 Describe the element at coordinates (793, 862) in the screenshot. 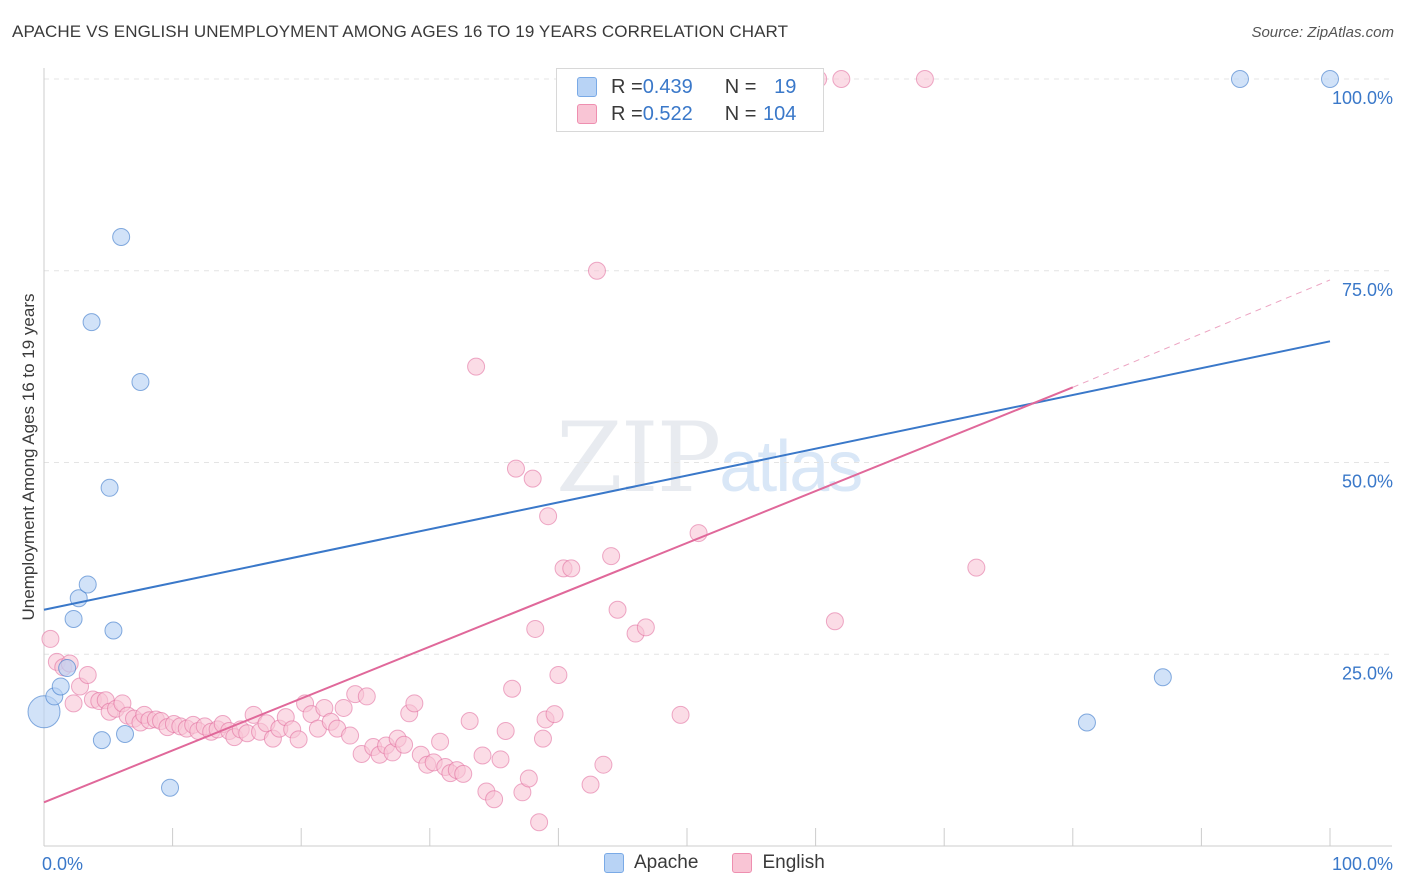

I see `english-legend-label: English` at that location.